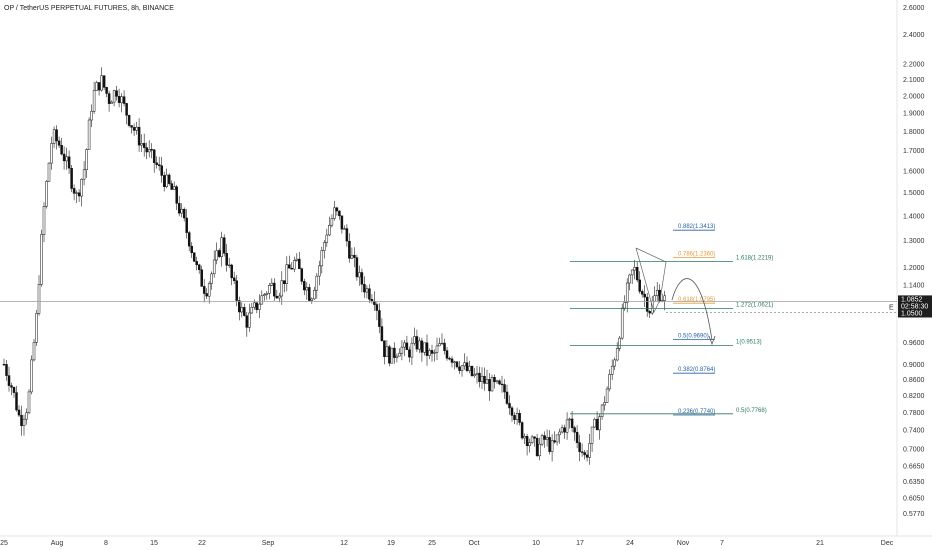 The width and height of the screenshot is (932, 550). I want to click on fib-label: 0.382(0.8764), so click(696, 370).